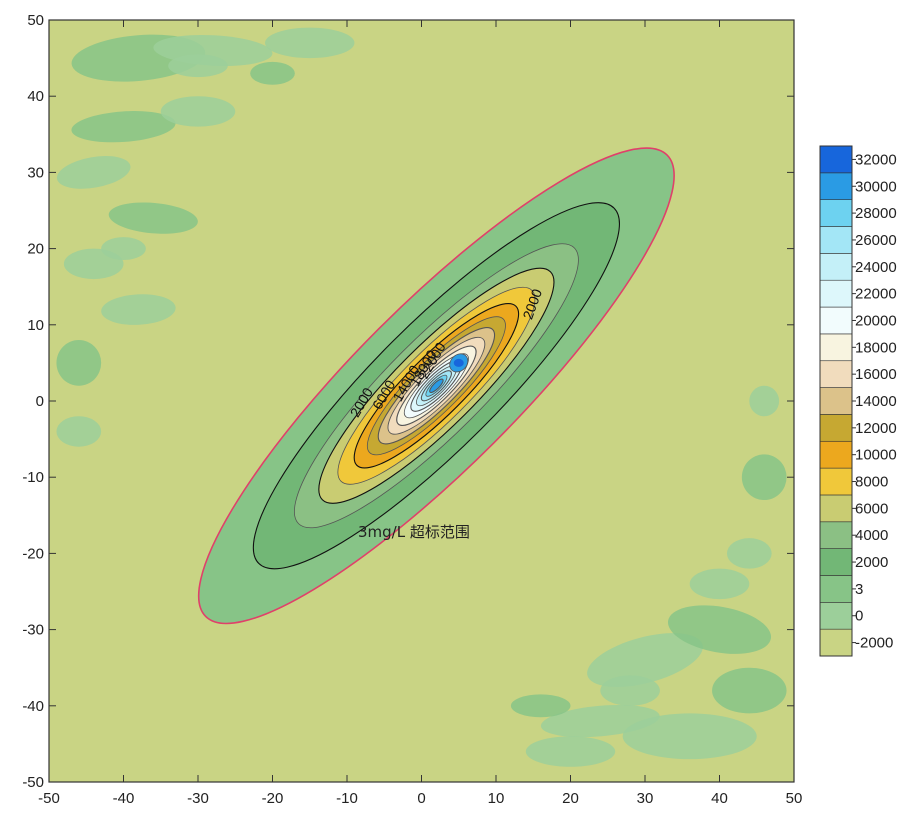  What do you see at coordinates (347, 798) in the screenshot?
I see `x-tick-label: -10` at bounding box center [347, 798].